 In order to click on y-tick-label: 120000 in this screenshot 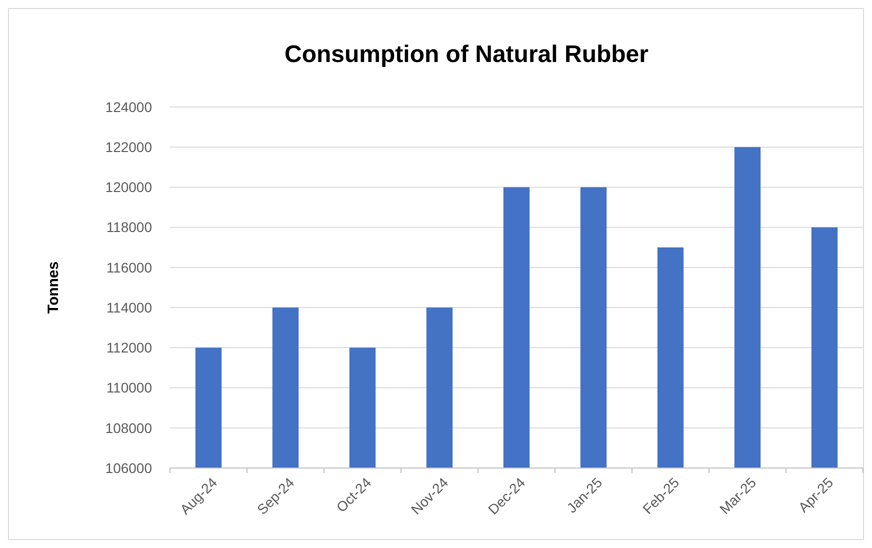, I will do `click(128, 187)`.